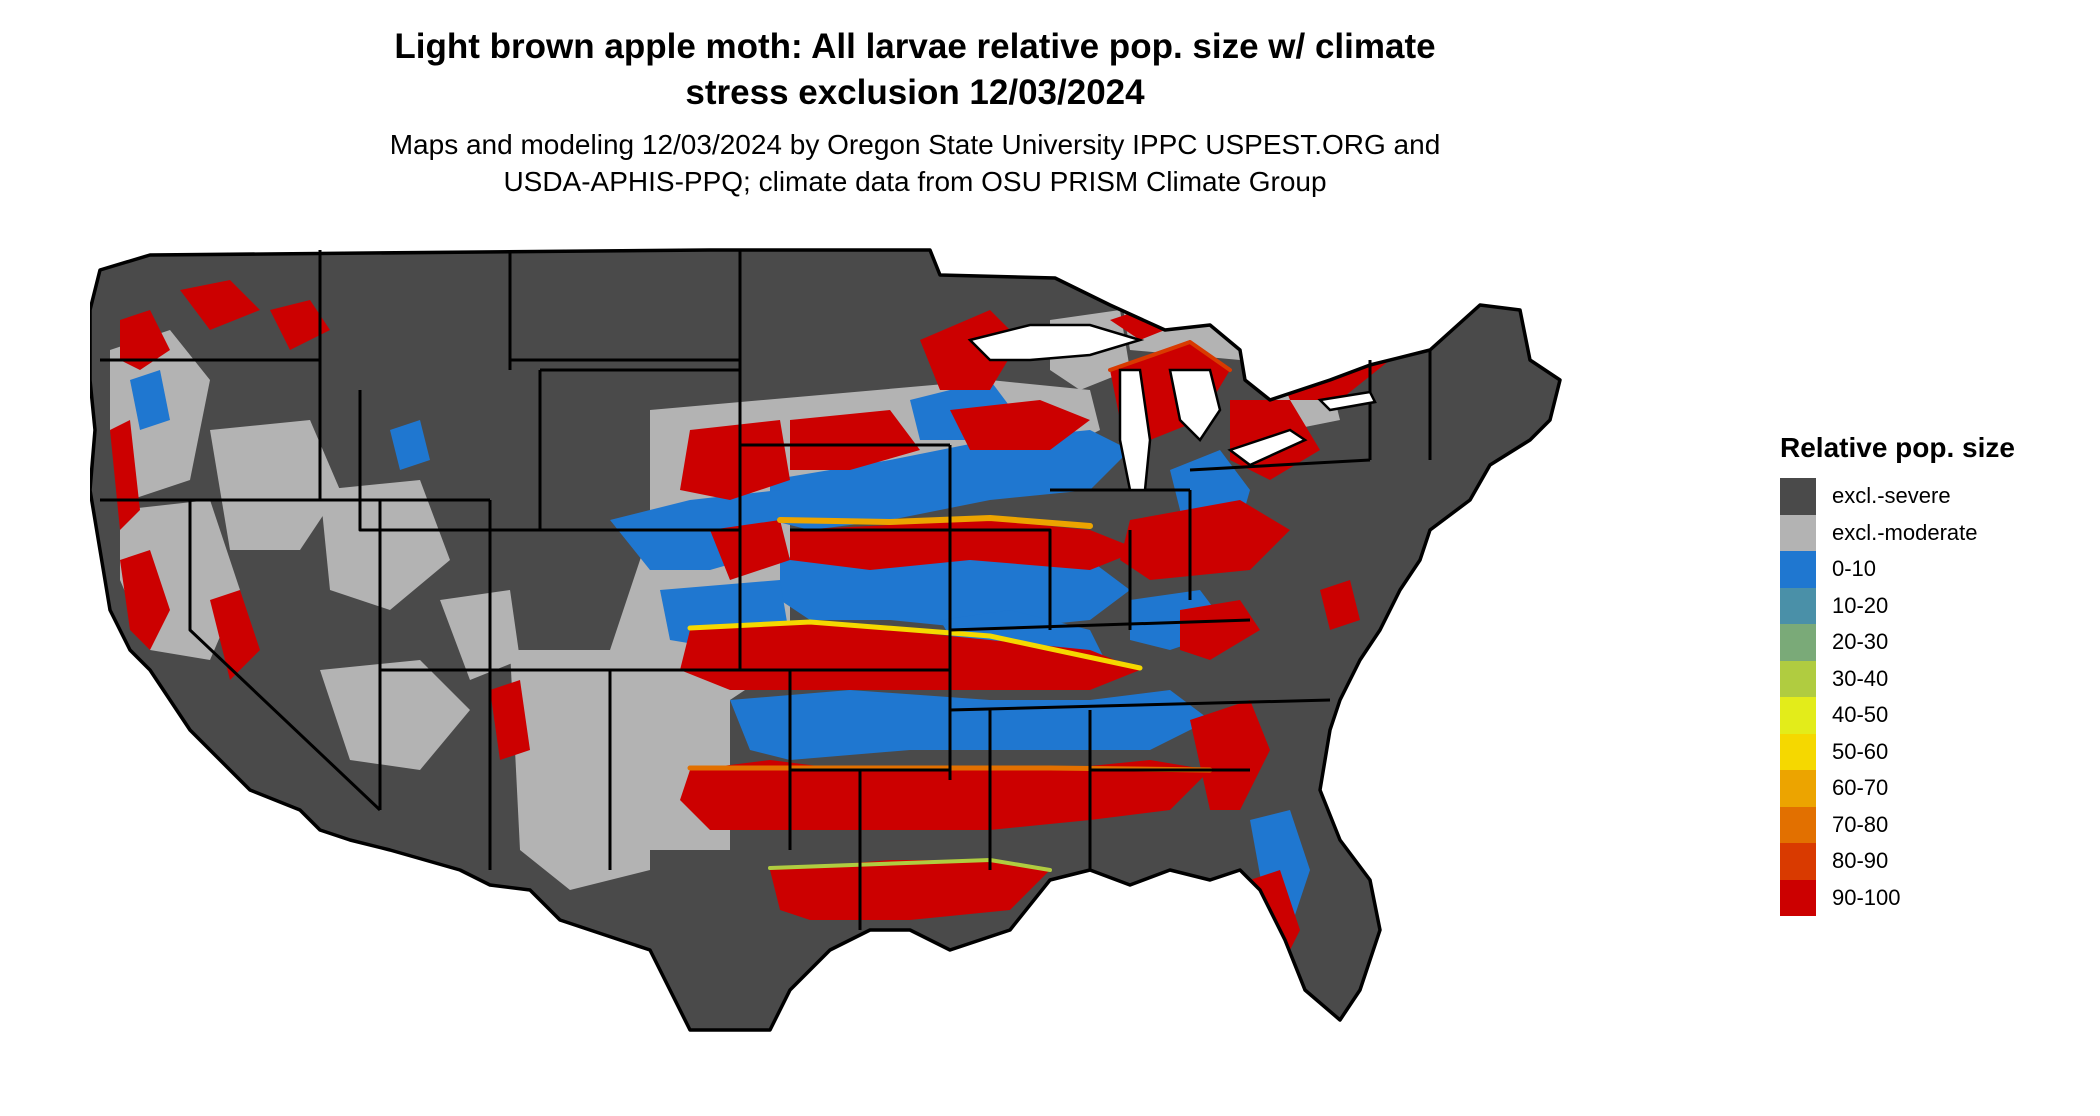  Describe the element at coordinates (1860, 788) in the screenshot. I see `legend-label: 60-70` at that location.